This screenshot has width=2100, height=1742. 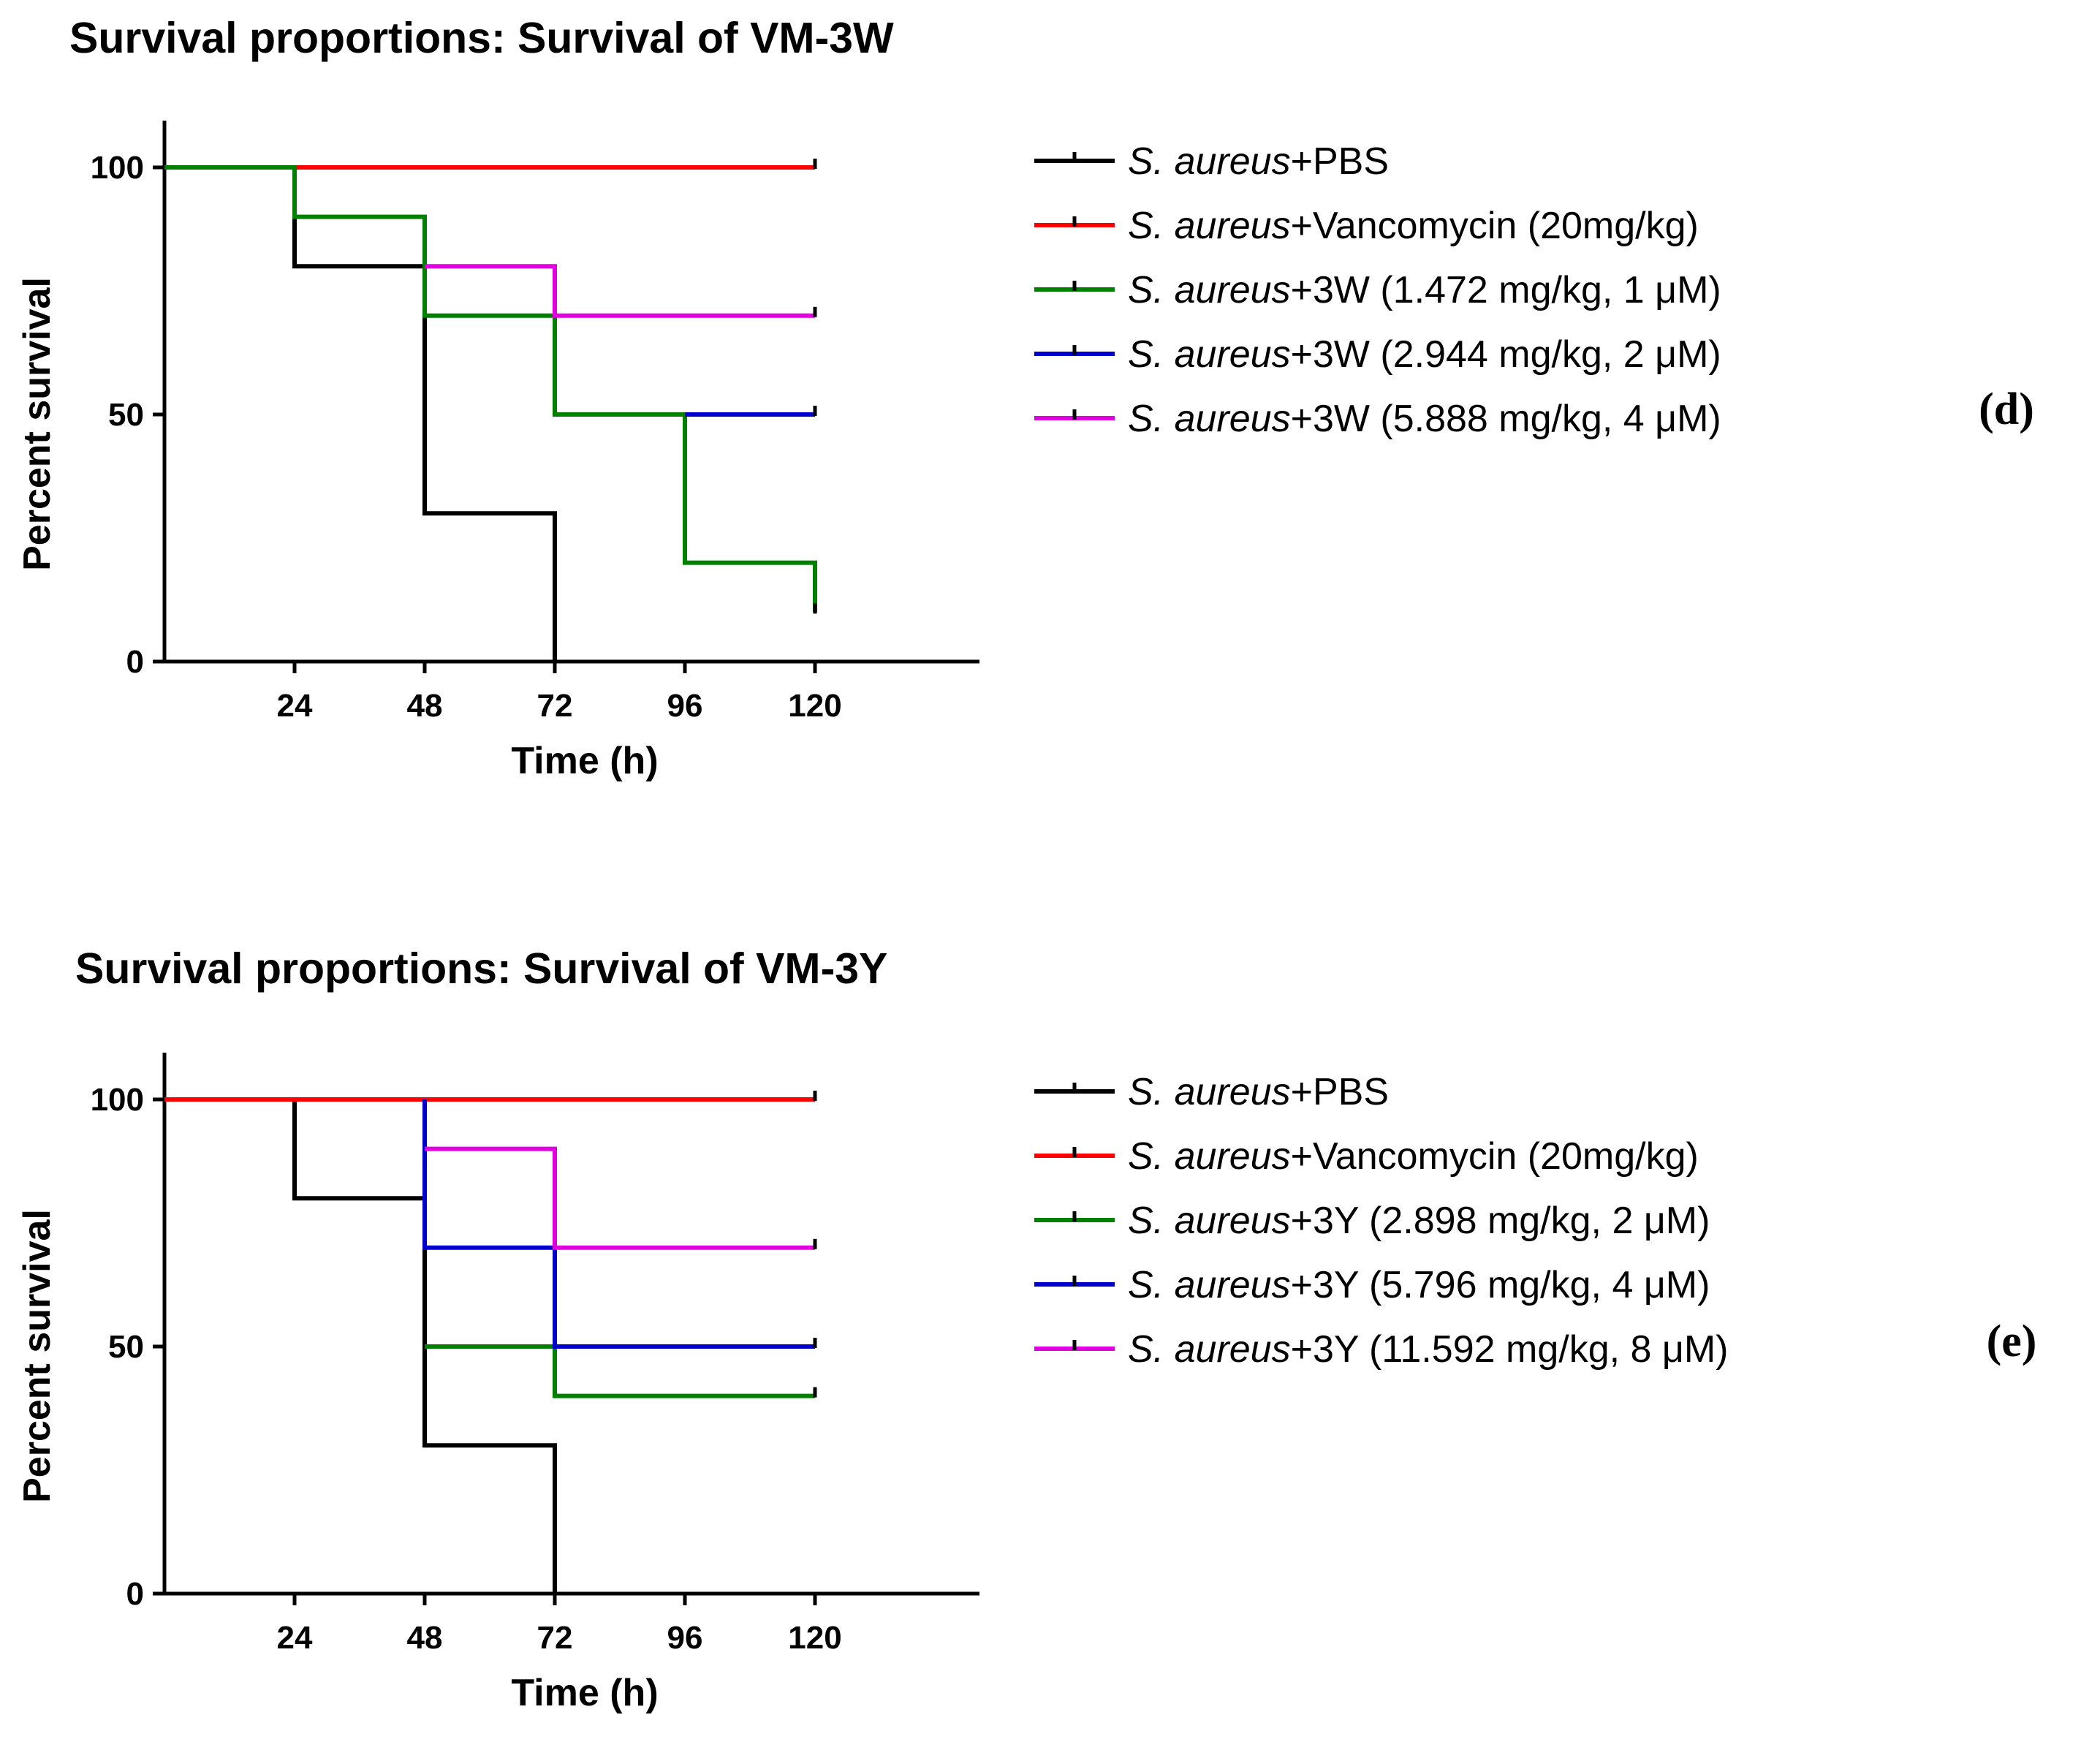 I want to click on chart-title: Survival proportions: Survival of VM-3W, so click(x=481, y=38).